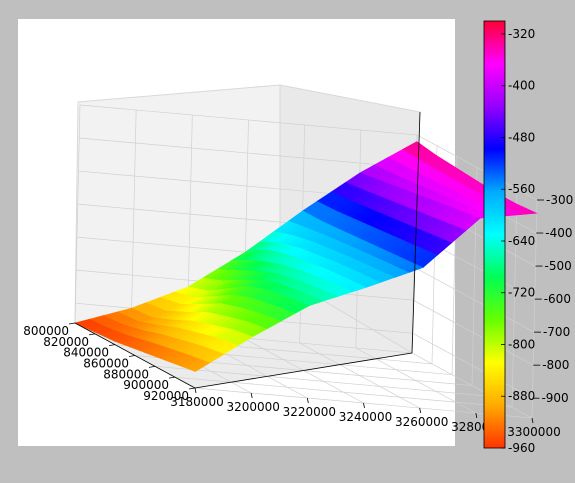 Image resolution: width=575 pixels, height=483 pixels. I want to click on colorbar-tick-label: -560, so click(521, 189).